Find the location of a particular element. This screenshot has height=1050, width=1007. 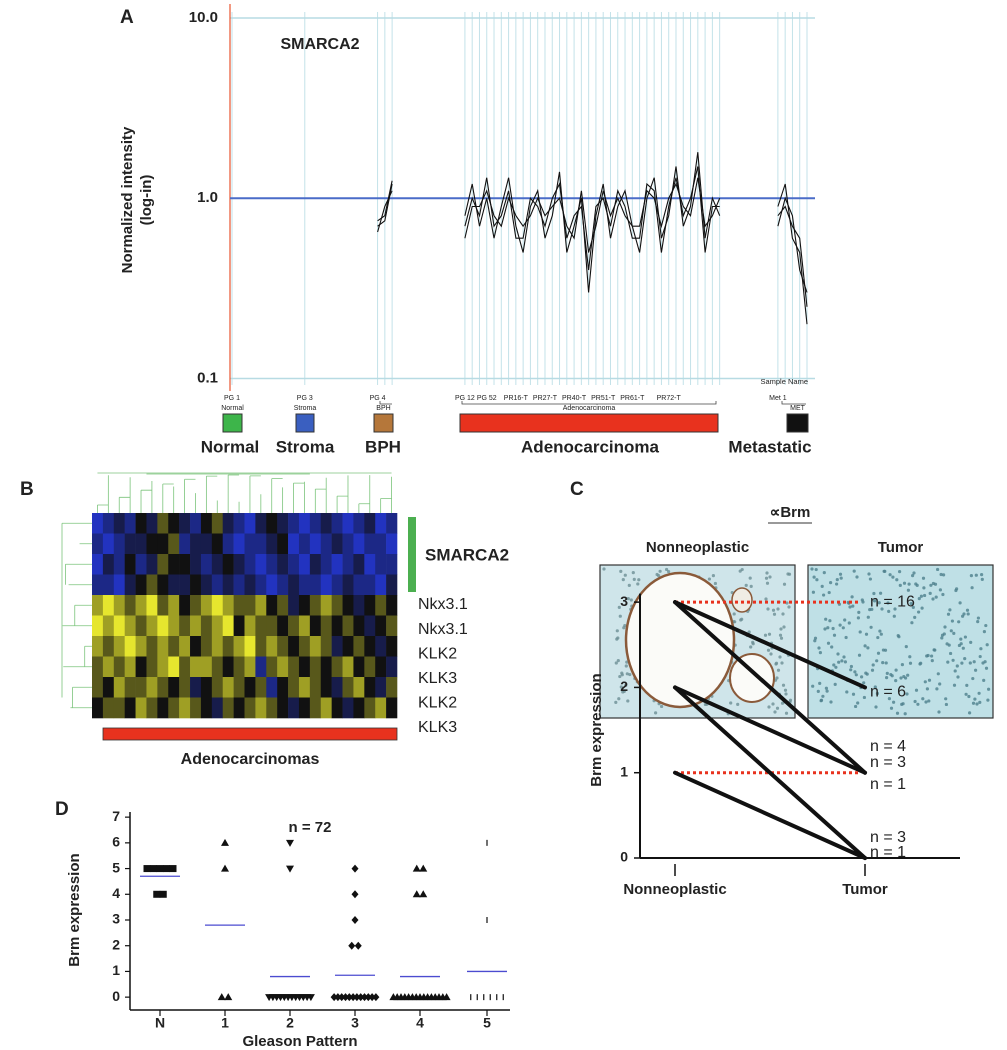

panel-label: B is located at coordinates (27, 489).